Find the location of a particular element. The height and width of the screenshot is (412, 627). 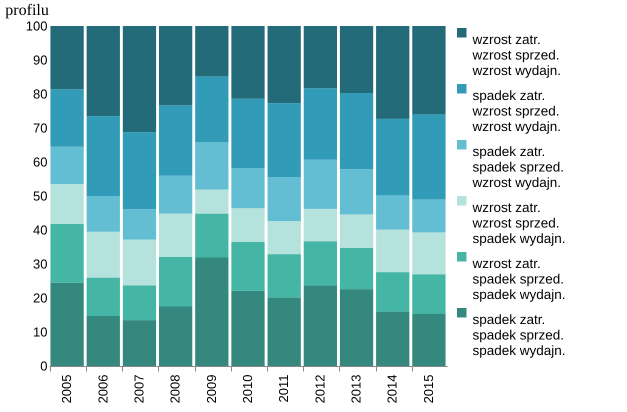

y-tick-label: 0 is located at coordinates (44, 366).